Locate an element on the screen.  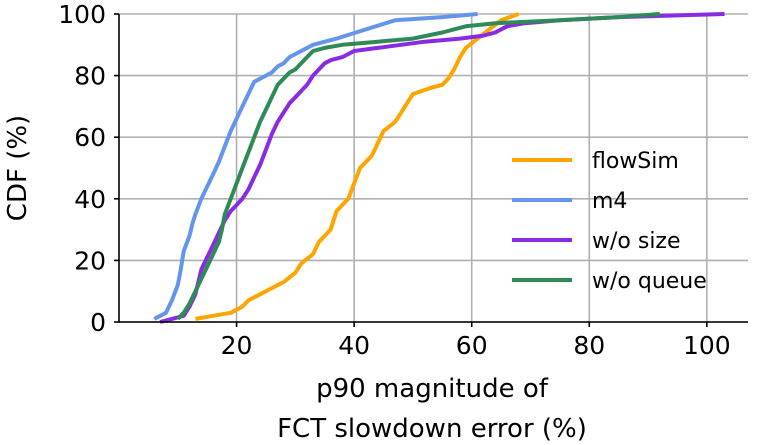
y-tick-label: 0 is located at coordinates (98, 322).